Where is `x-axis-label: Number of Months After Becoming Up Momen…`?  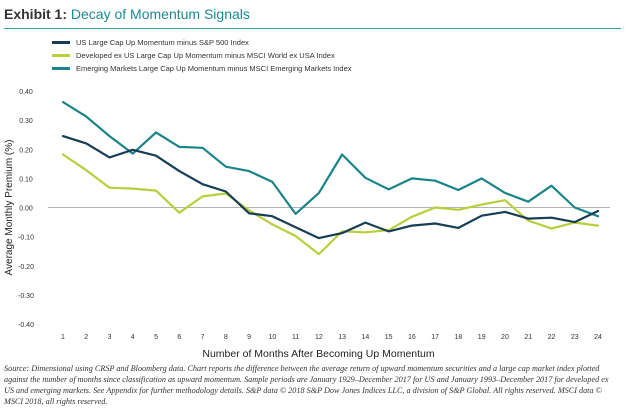
x-axis-label: Number of Months After Becoming Up Momen… is located at coordinates (318, 354).